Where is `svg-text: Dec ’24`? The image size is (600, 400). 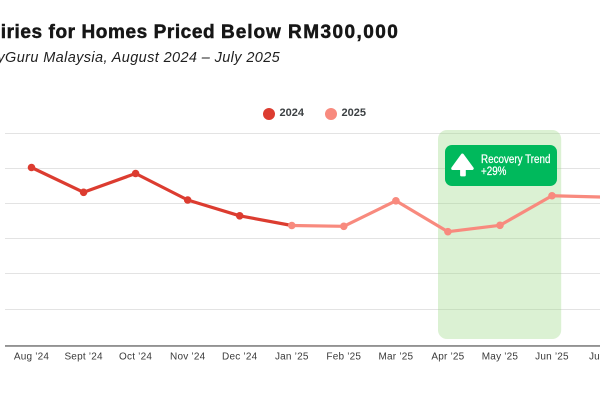 svg-text: Dec ’24 is located at coordinates (240, 357).